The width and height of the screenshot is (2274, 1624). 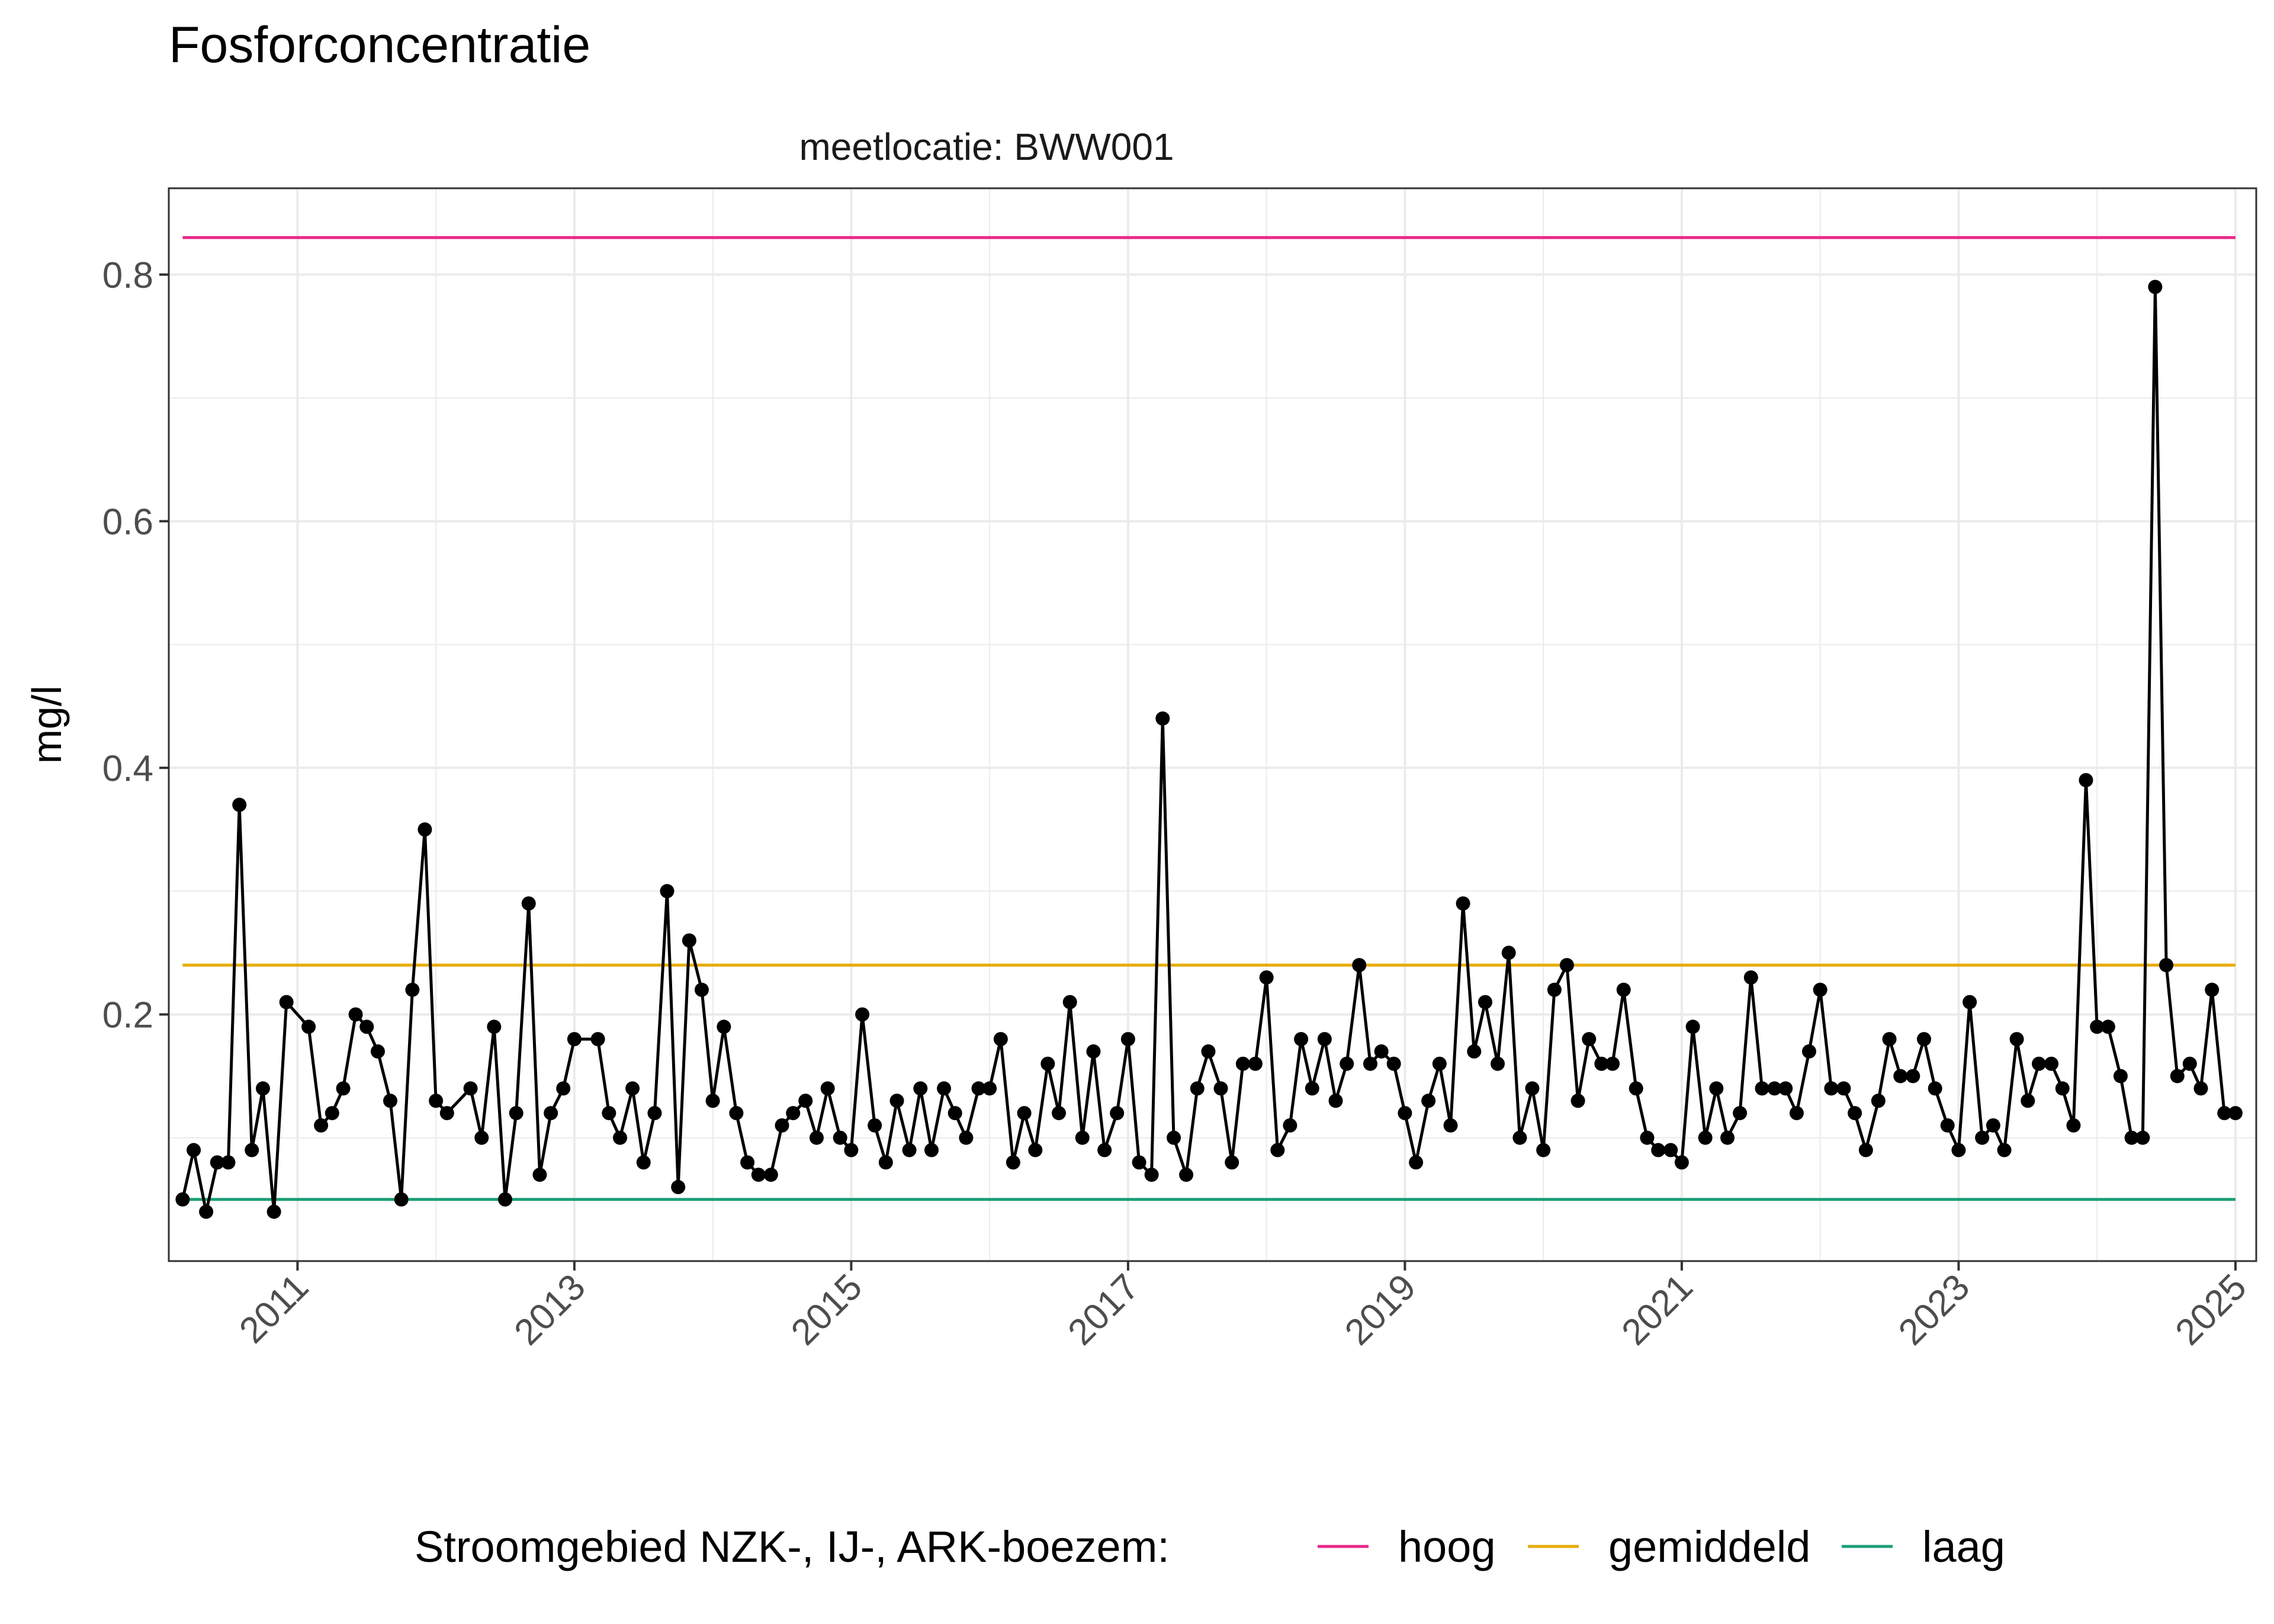 I want to click on x-tick-label: 2011, so click(x=274, y=1308).